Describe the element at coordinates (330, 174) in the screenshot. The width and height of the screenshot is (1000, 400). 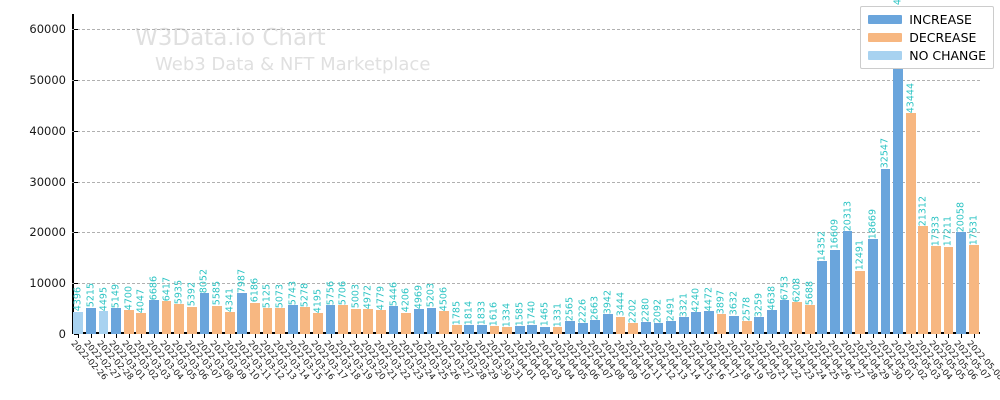
I see `bar: 5756` at that location.